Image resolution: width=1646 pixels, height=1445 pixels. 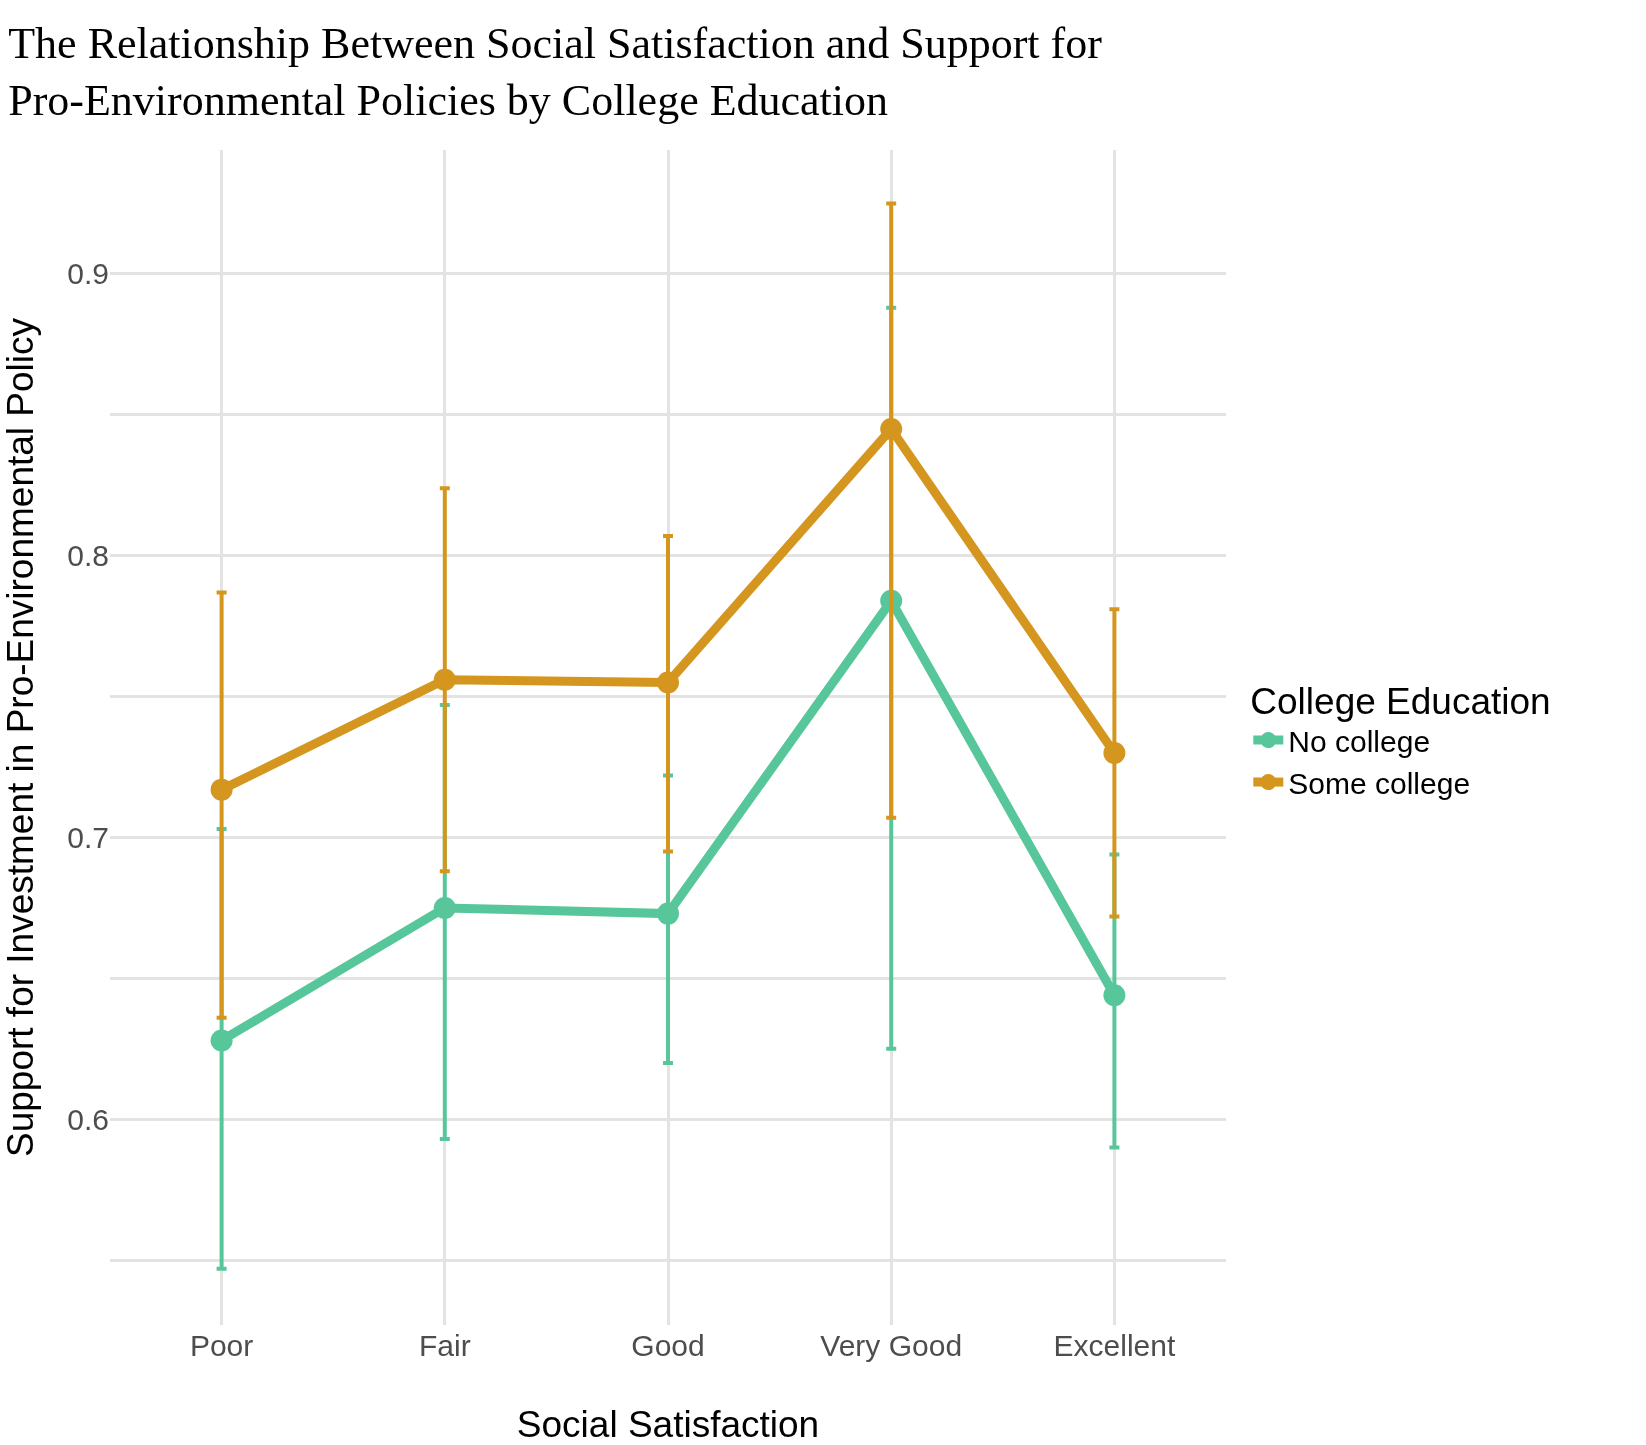 What do you see at coordinates (1379, 783) in the screenshot?
I see `legend-label: Some college` at bounding box center [1379, 783].